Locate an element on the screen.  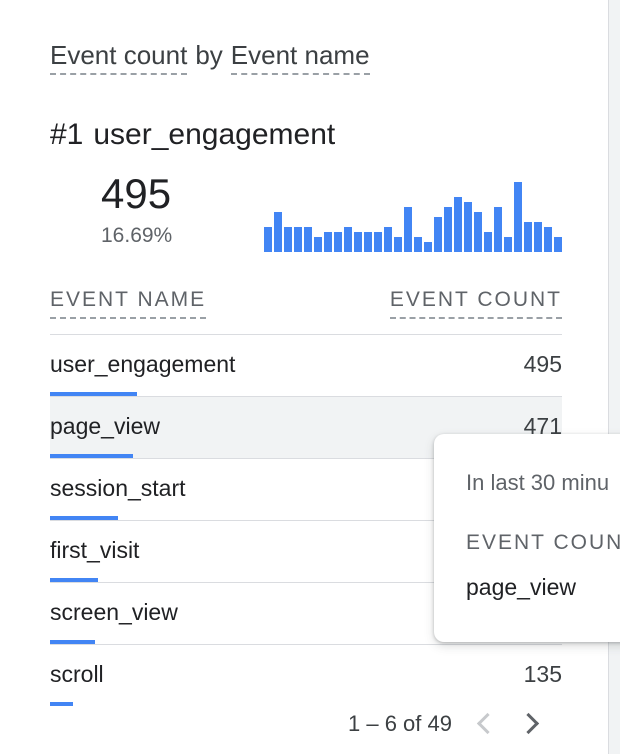
pagination-range: 1 – 6 of 49 is located at coordinates (400, 723).